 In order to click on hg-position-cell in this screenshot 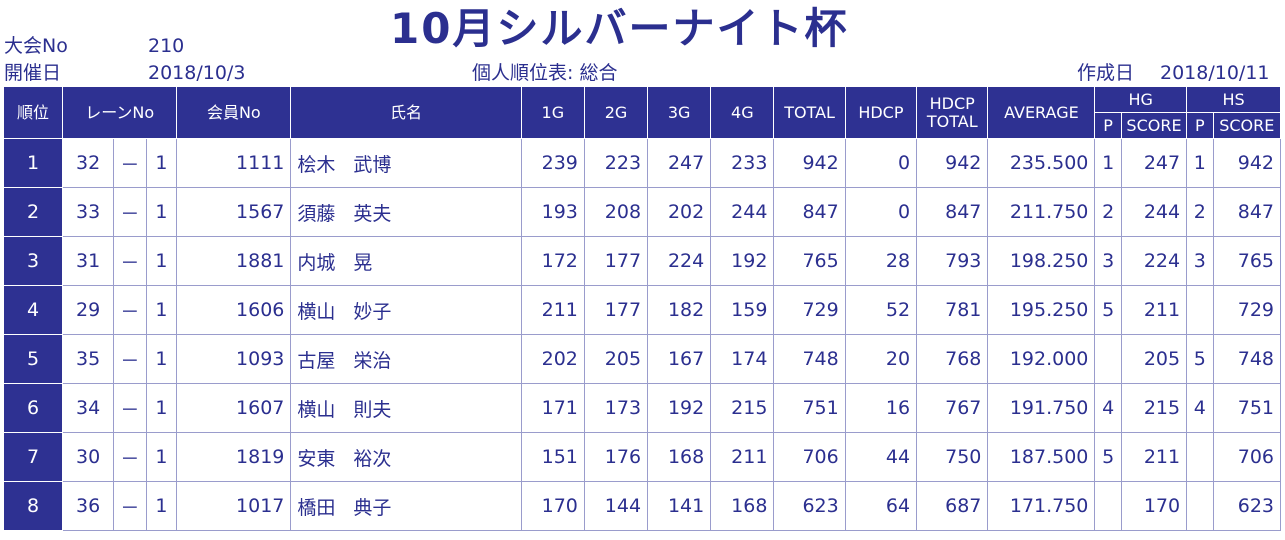, I will do `click(1108, 359)`.